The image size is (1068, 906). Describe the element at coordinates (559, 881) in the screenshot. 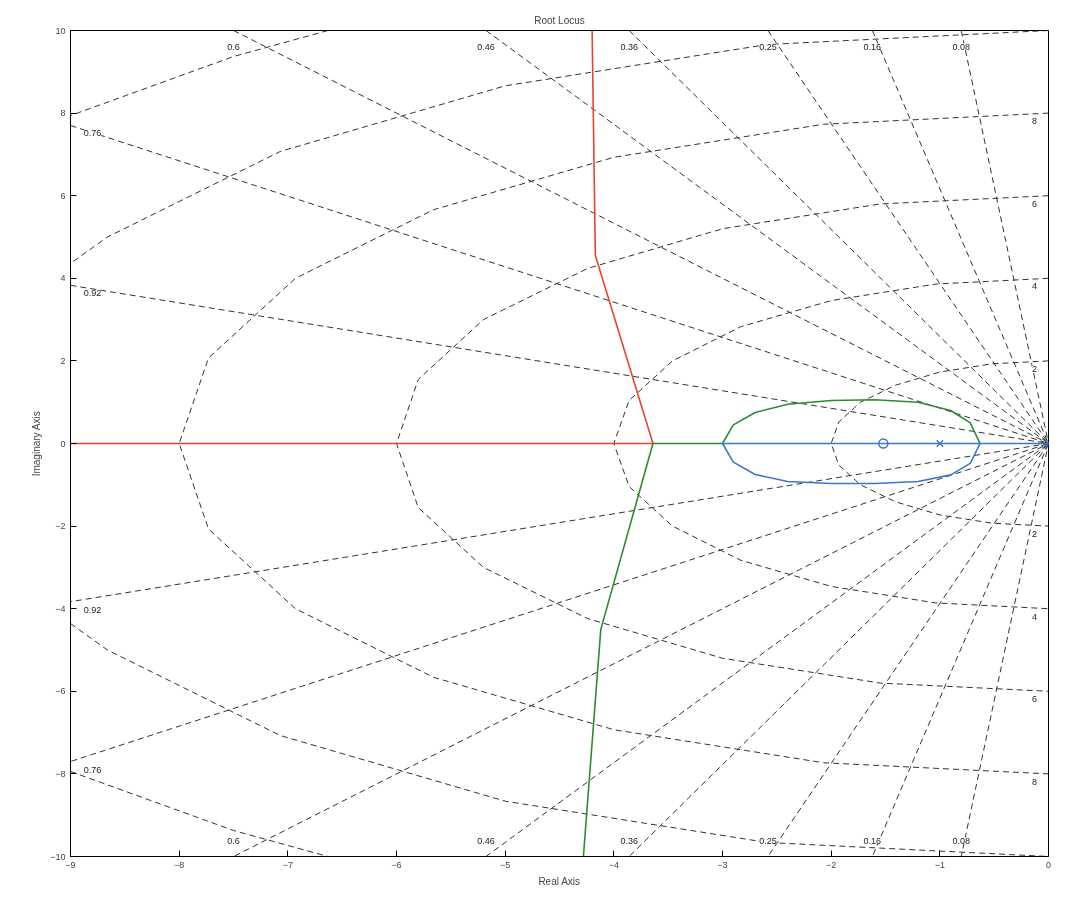

I see `x-axis-title: Real Axis` at that location.